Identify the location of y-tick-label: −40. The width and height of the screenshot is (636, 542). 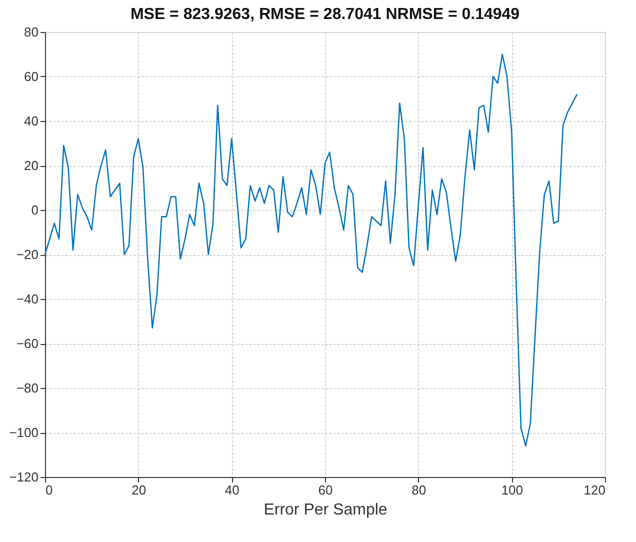
(27, 299).